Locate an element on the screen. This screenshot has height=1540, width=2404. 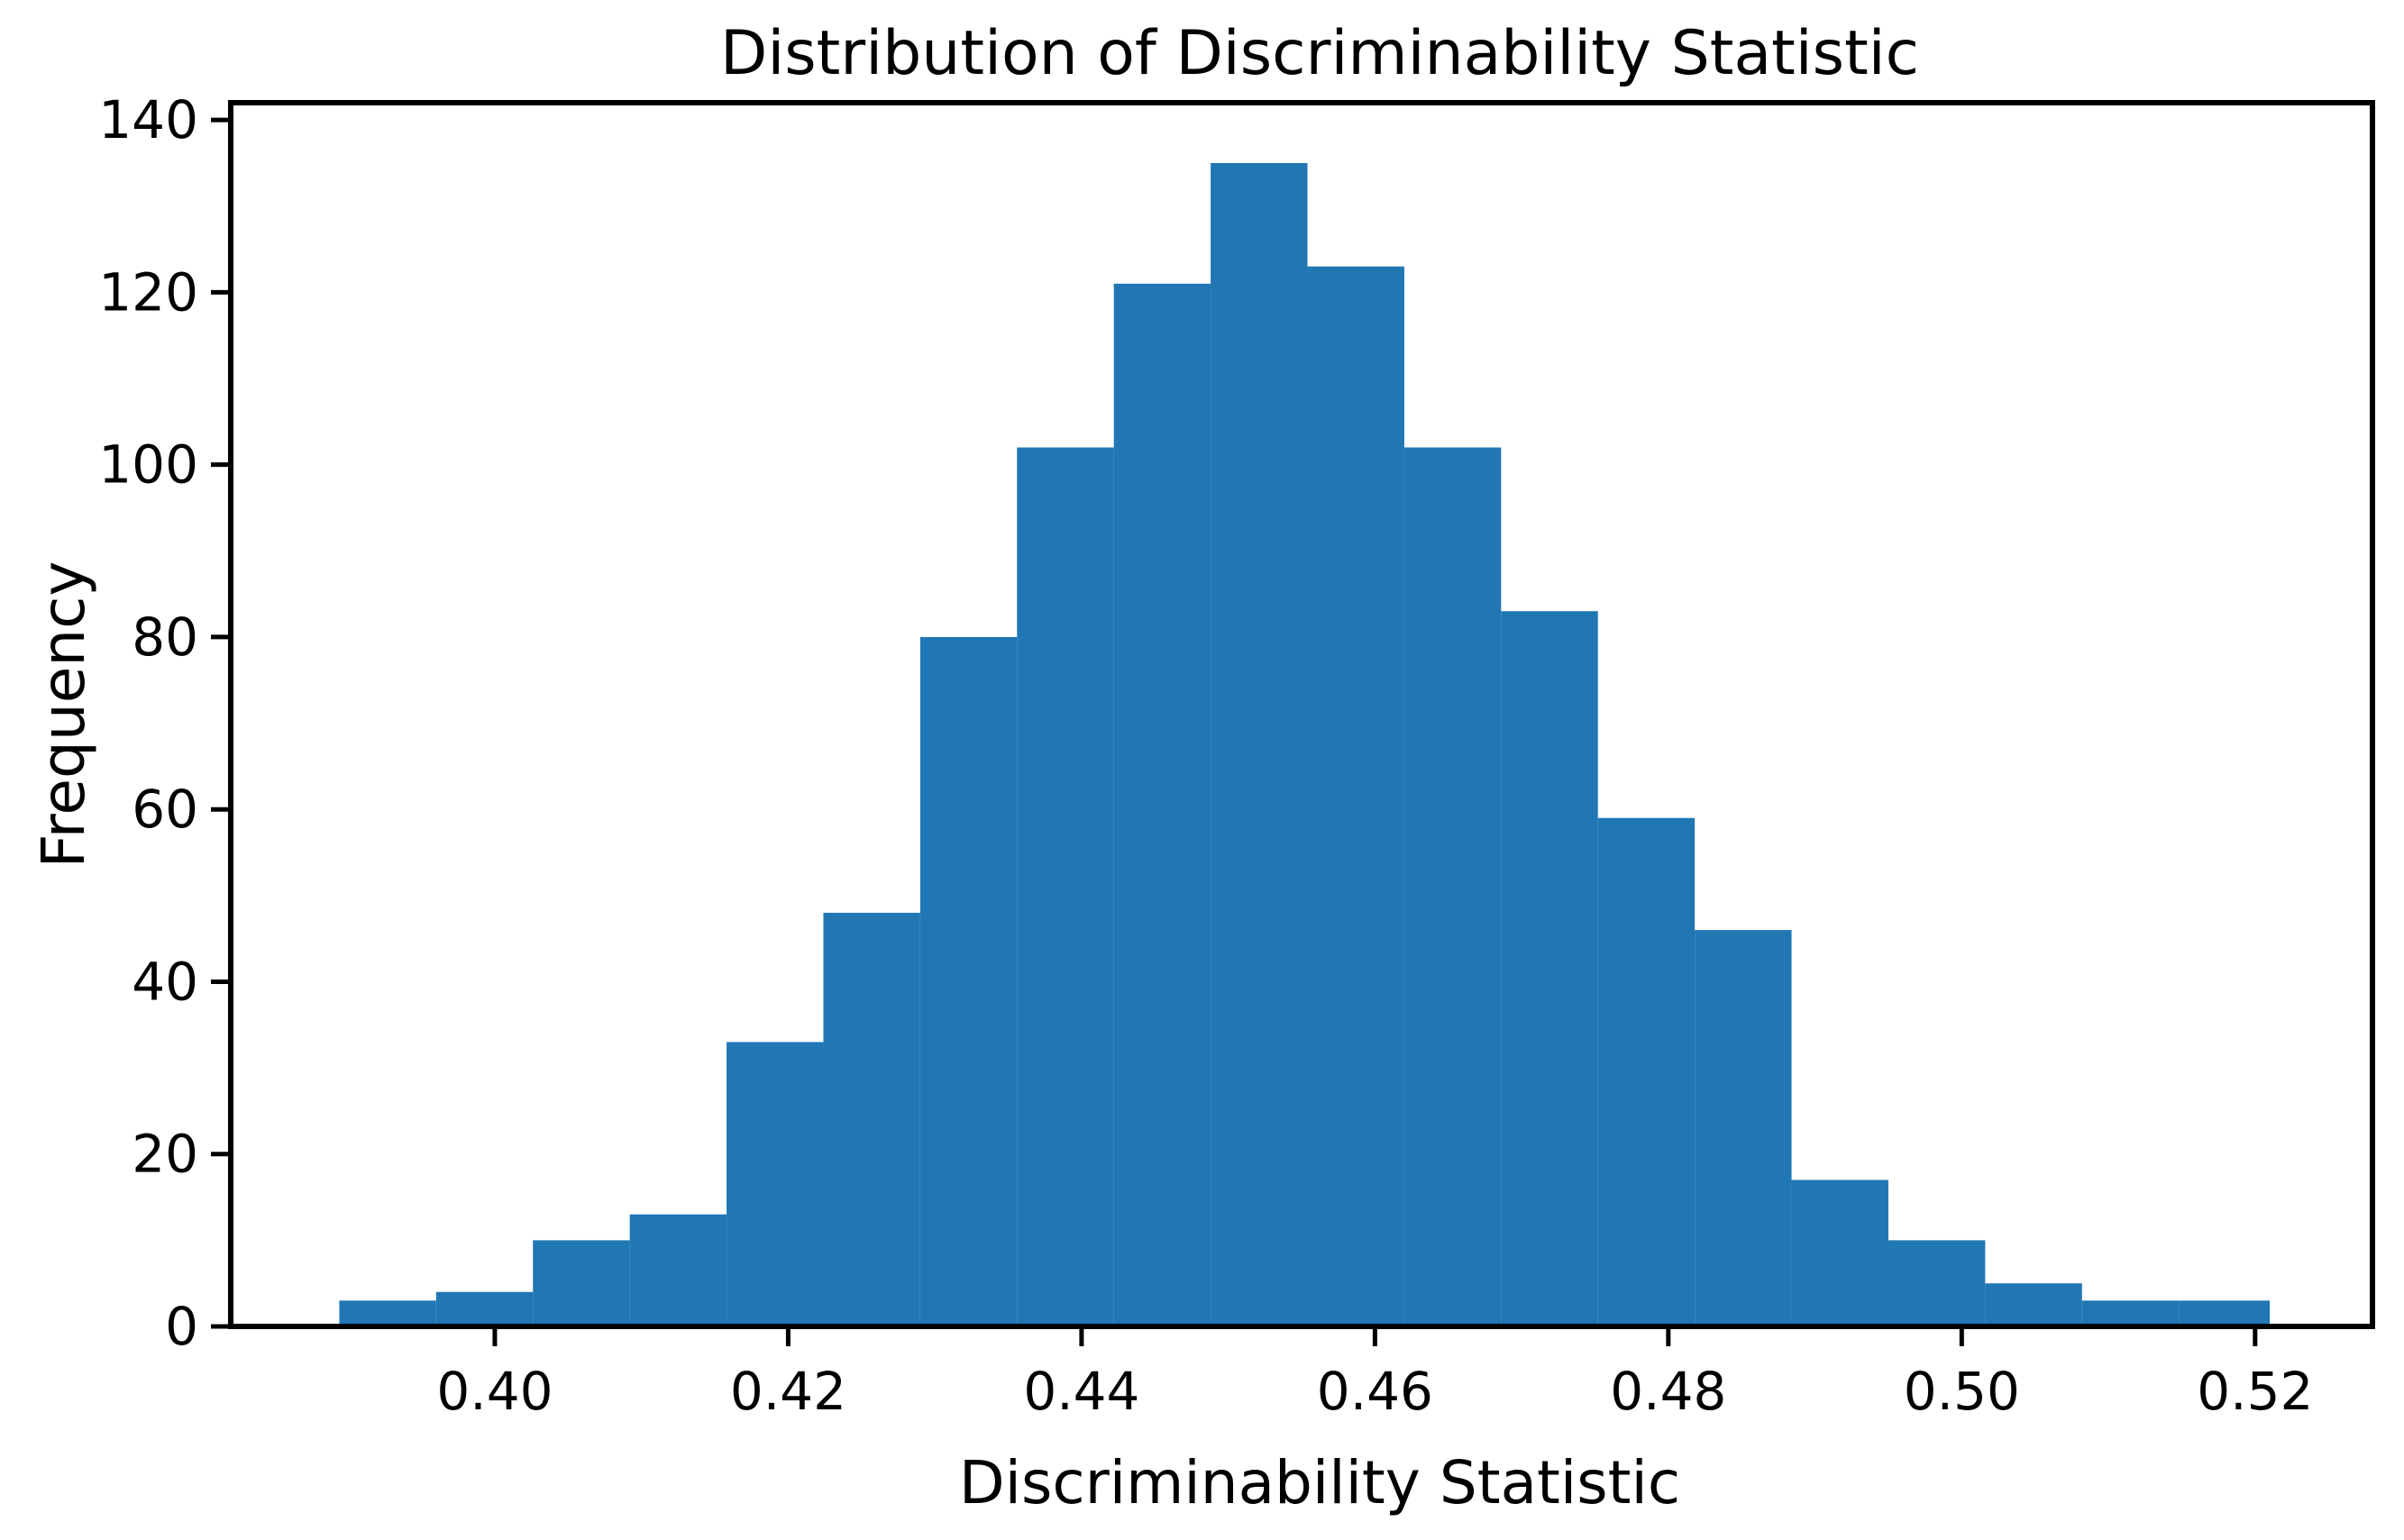
x-tick-label: 0.50 is located at coordinates (1962, 1391).